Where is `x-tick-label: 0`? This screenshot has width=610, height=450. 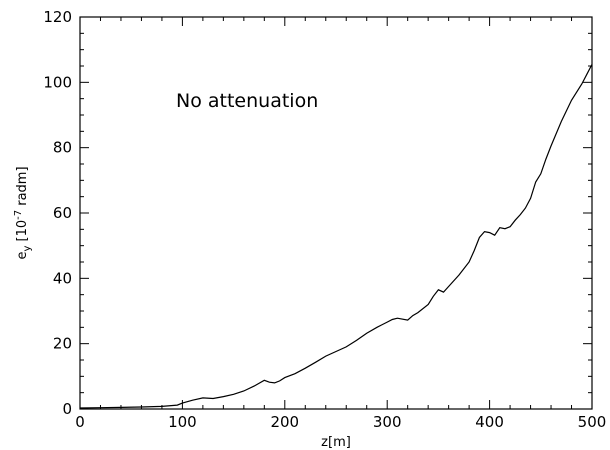 x-tick-label: 0 is located at coordinates (80, 422).